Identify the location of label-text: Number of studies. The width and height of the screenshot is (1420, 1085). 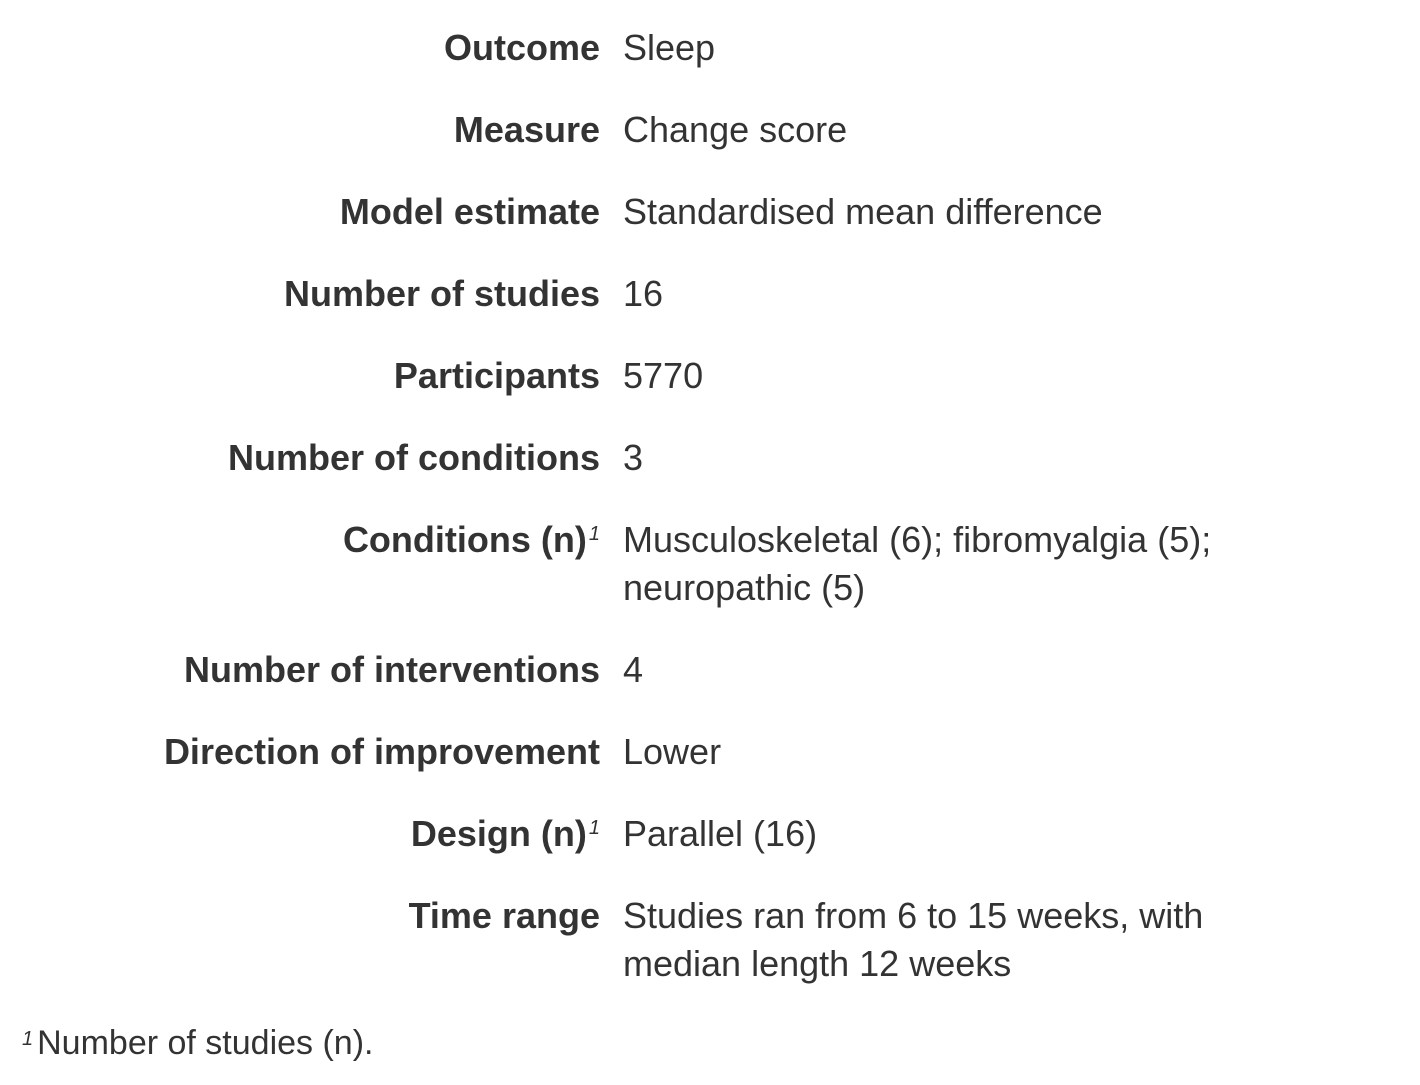
(441, 293).